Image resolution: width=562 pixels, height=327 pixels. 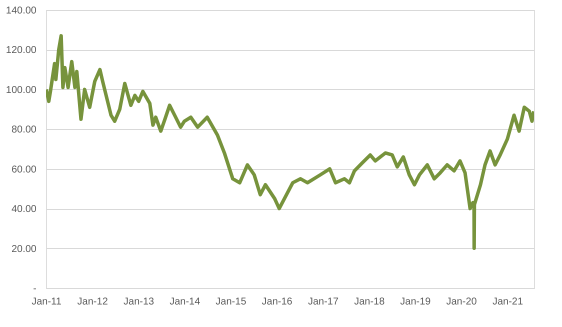 What do you see at coordinates (416, 302) in the screenshot?
I see `x-tick-label: Jan-19` at bounding box center [416, 302].